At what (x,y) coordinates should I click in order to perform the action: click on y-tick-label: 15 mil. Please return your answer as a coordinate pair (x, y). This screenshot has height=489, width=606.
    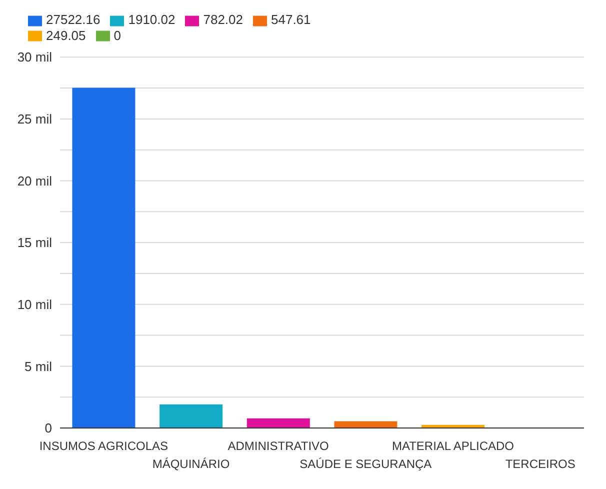
    Looking at the image, I should click on (34, 242).